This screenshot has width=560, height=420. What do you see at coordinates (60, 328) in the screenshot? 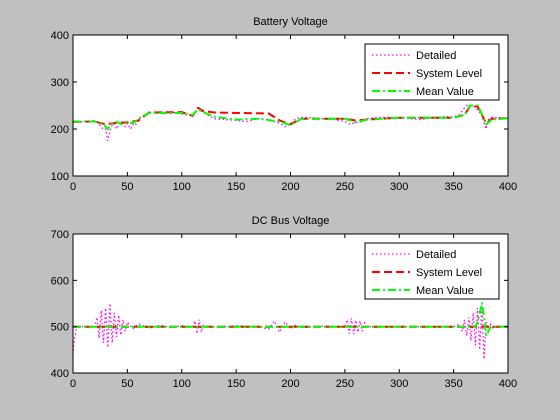
I see `y-tick-label: 500` at bounding box center [60, 328].